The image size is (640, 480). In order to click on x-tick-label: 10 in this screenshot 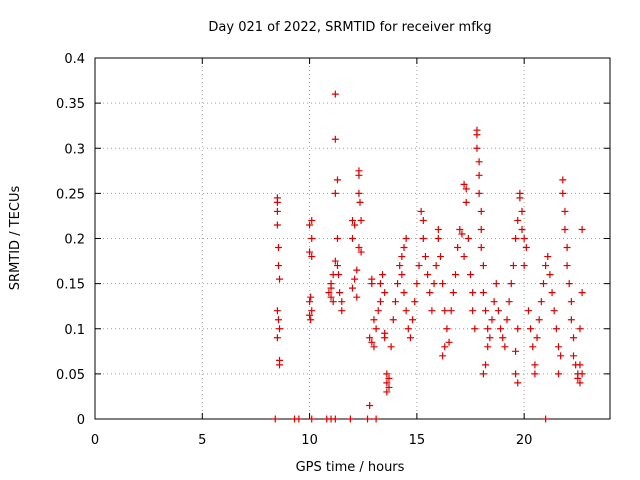, I will do `click(309, 440)`.